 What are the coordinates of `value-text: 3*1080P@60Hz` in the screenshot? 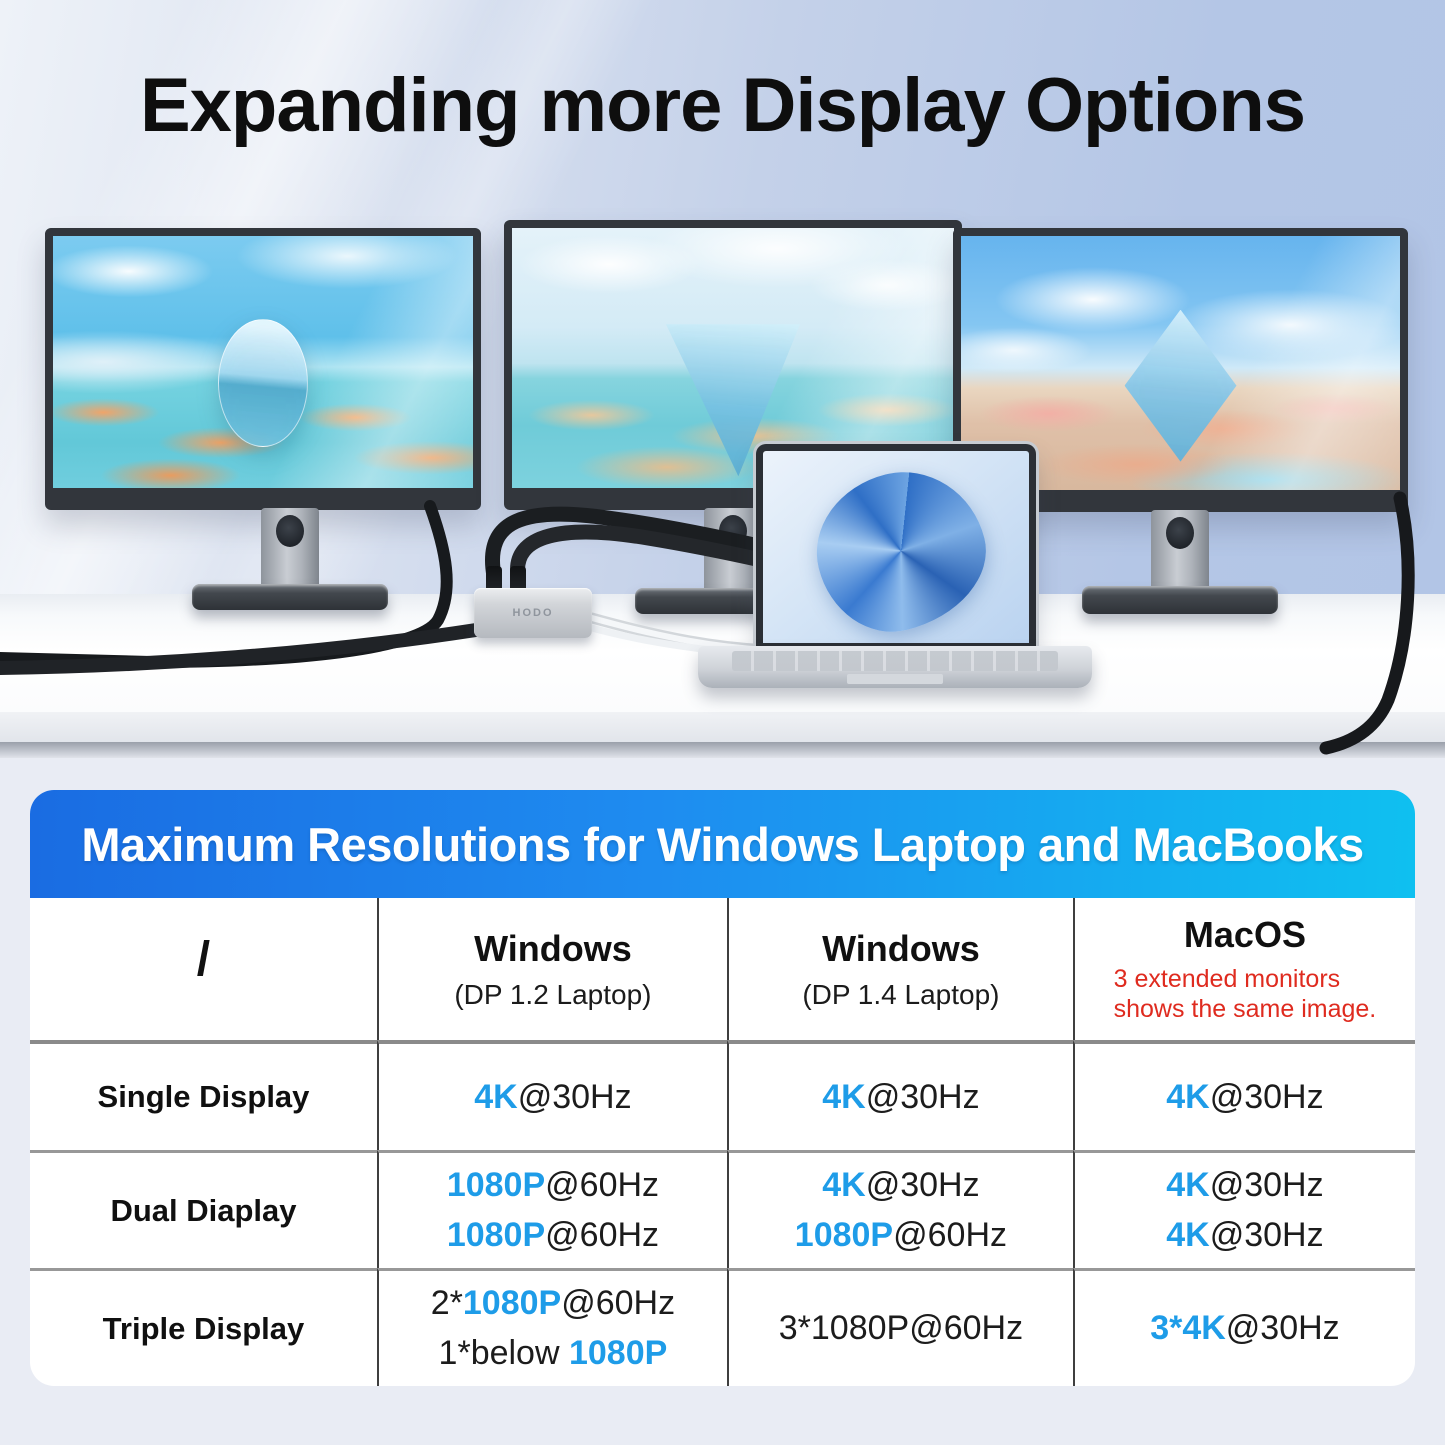 It's located at (901, 1328).